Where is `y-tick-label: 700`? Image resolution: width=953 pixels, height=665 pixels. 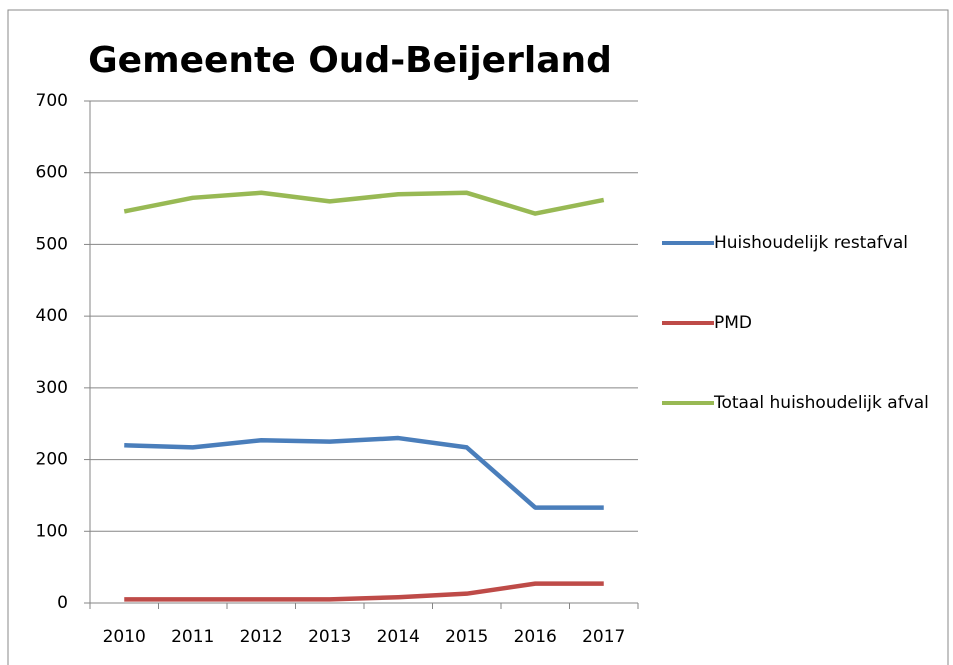 y-tick-label: 700 is located at coordinates (52, 101).